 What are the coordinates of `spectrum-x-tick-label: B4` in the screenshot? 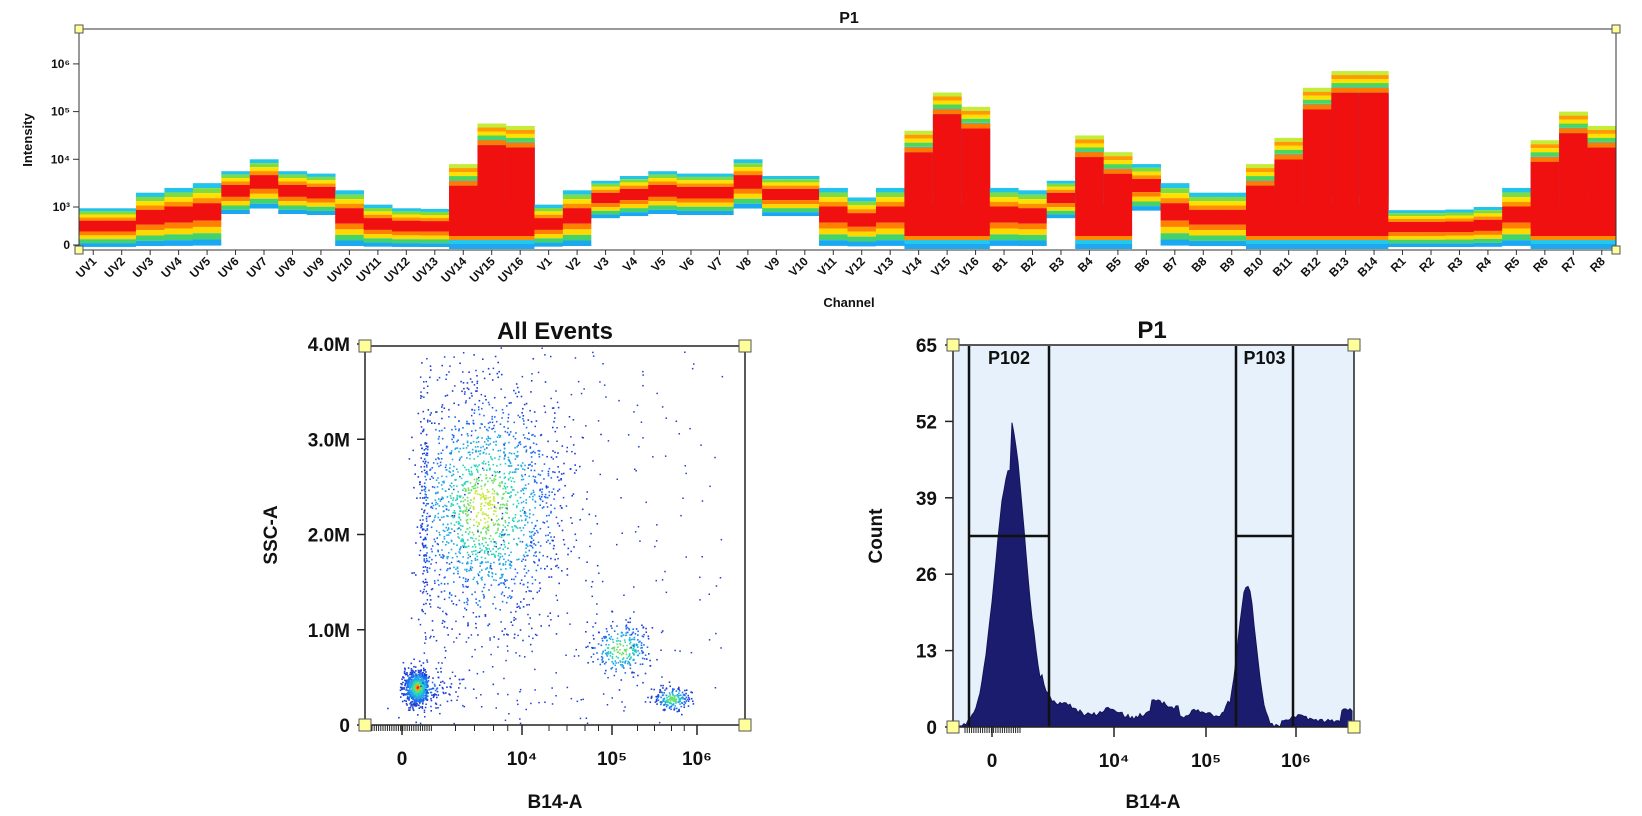 It's located at (1085, 264).